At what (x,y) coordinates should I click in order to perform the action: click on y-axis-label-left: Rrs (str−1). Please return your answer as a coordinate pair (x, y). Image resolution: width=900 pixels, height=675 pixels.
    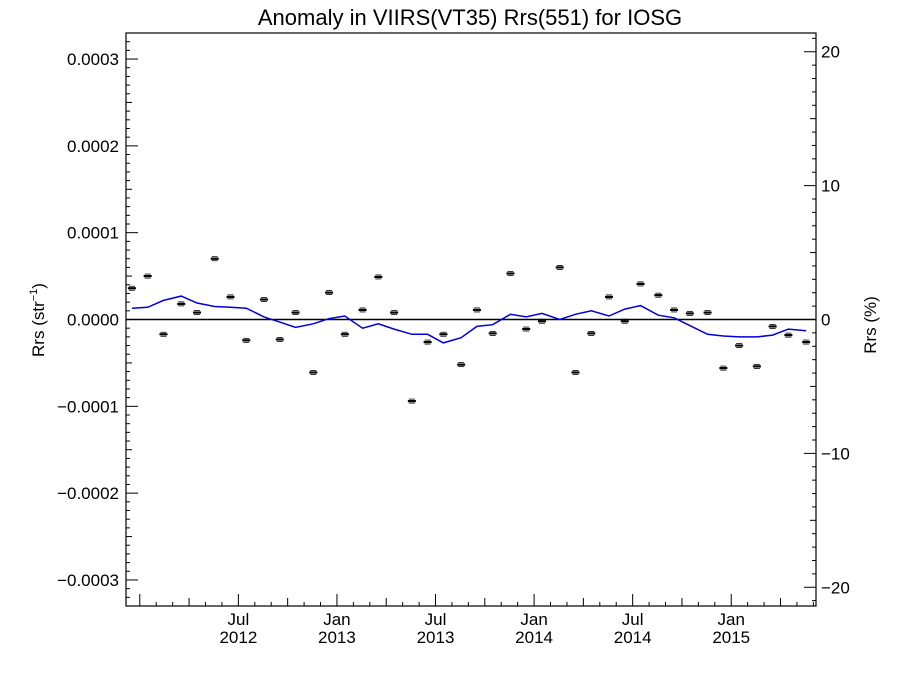
    Looking at the image, I should click on (38, 320).